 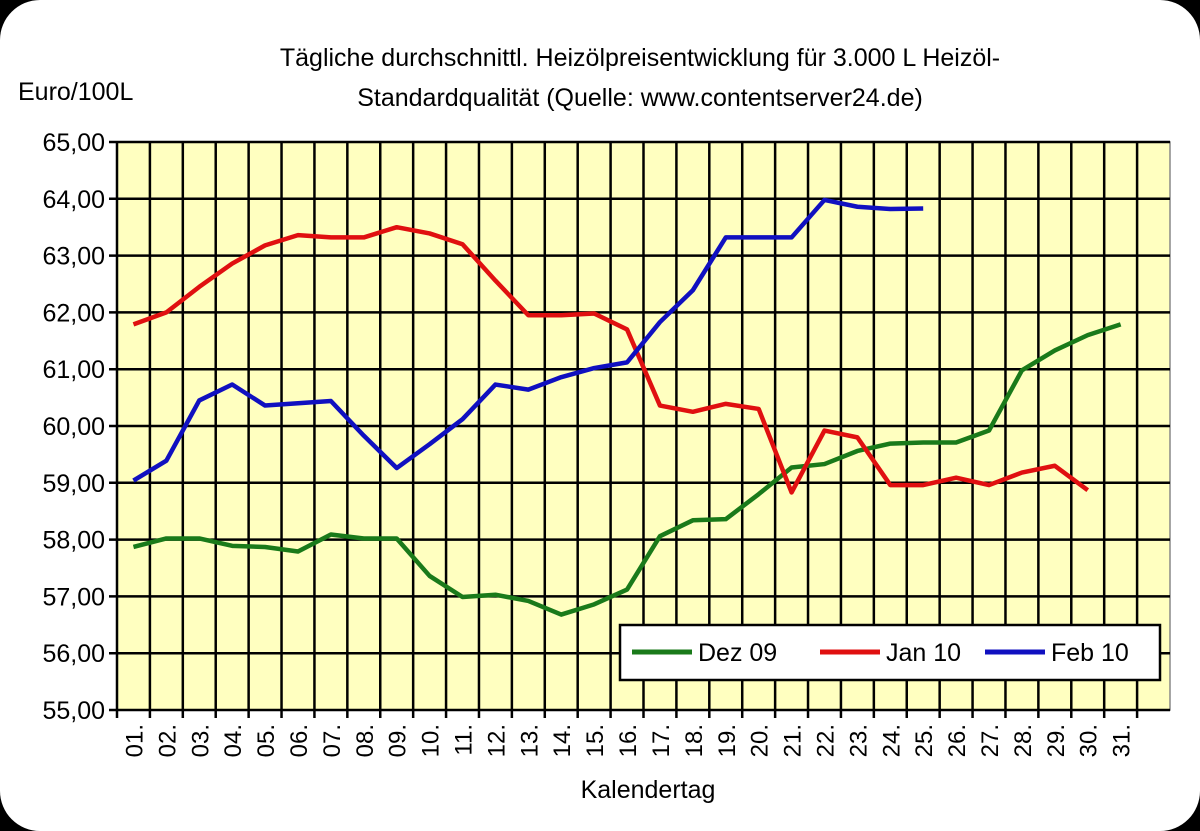 I want to click on y-tick-label: 61,00, so click(x=73, y=370).